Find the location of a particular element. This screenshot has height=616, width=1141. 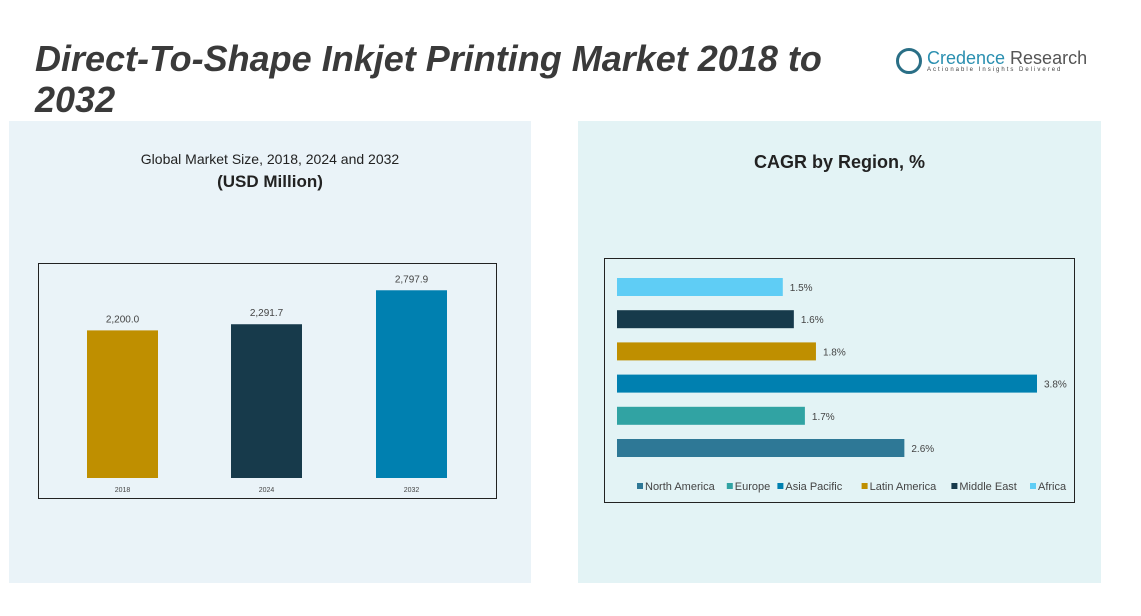

legend-item: Europe is located at coordinates (752, 487).